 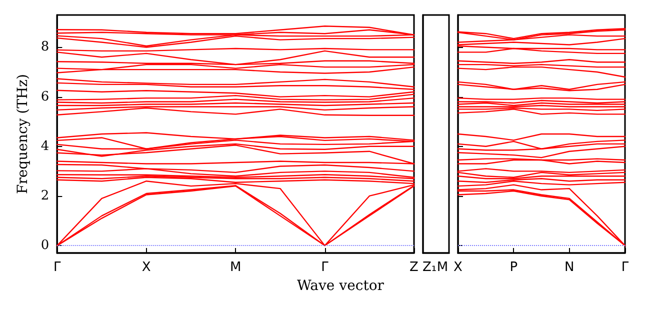 What do you see at coordinates (569, 267) in the screenshot?
I see `x-tick-label: N` at bounding box center [569, 267].